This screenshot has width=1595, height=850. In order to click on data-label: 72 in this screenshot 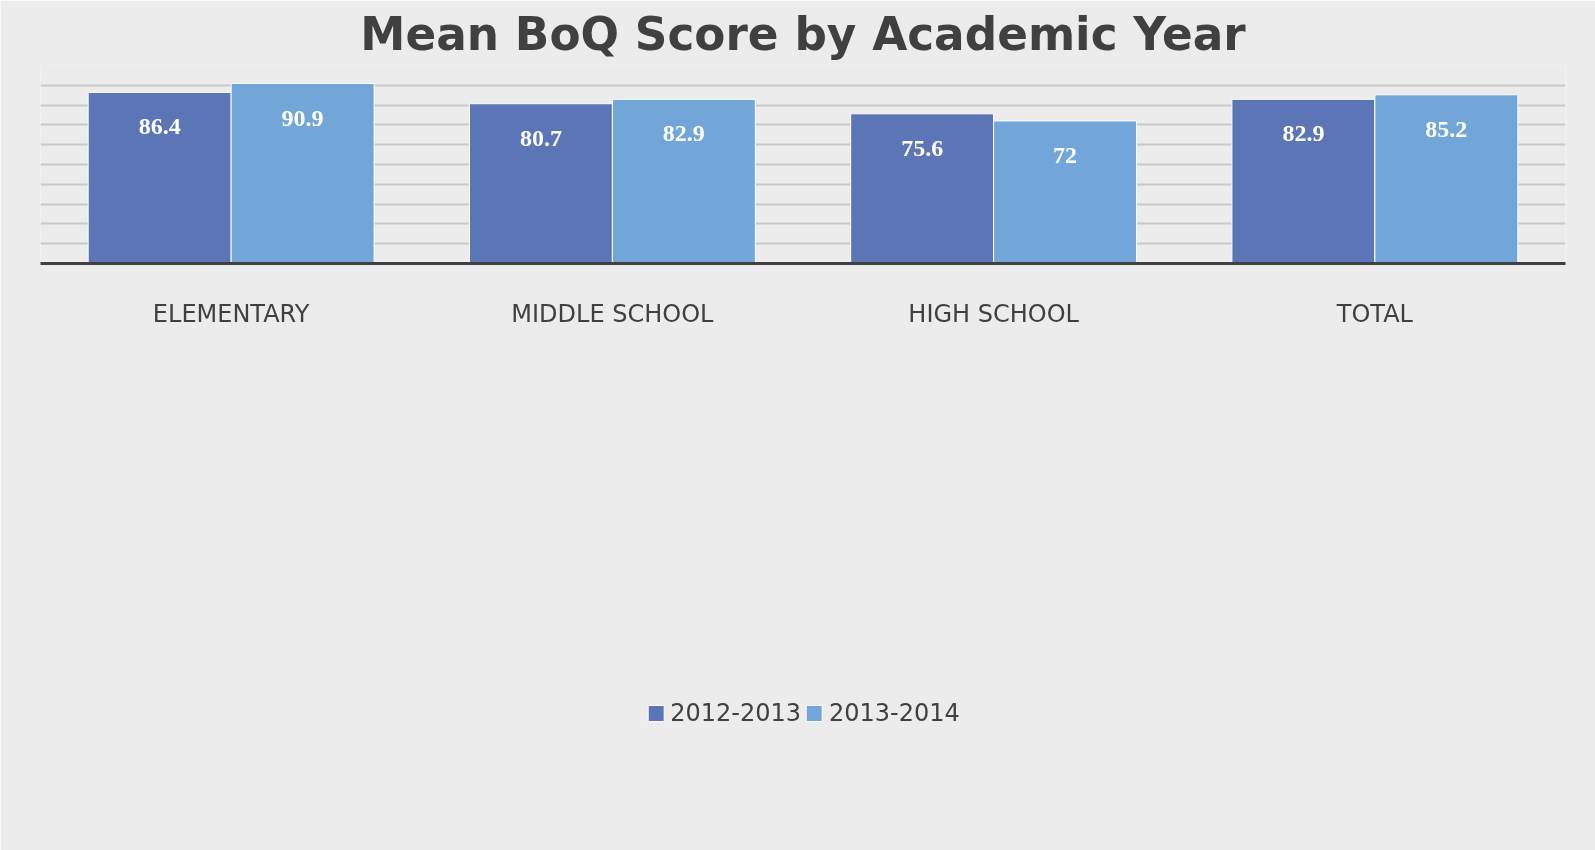, I will do `click(1065, 154)`.